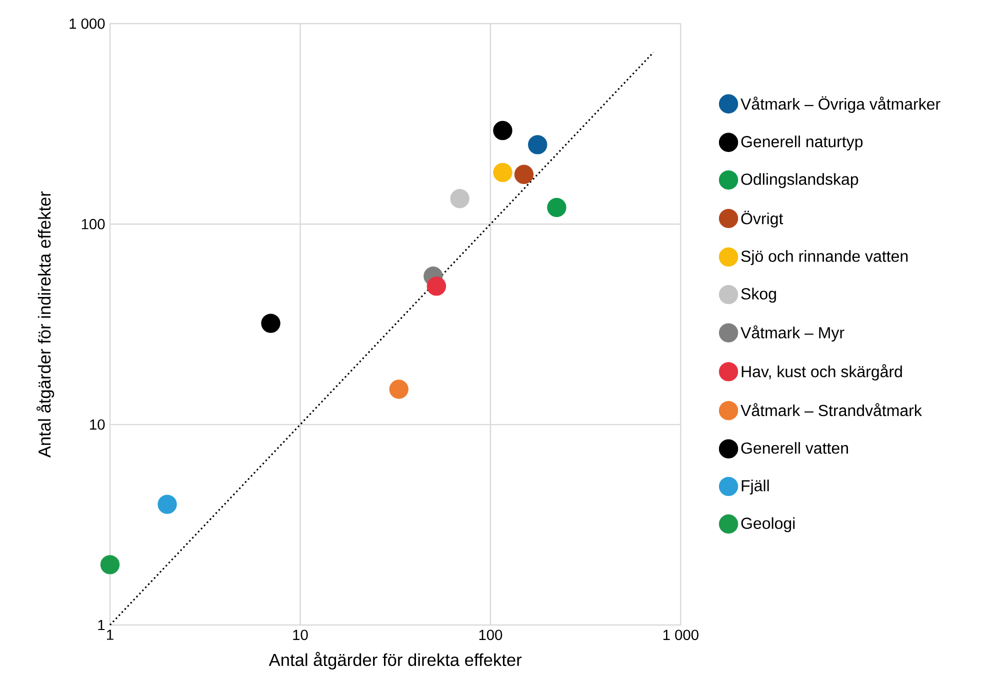 The height and width of the screenshot is (695, 987). Describe the element at coordinates (93, 224) in the screenshot. I see `y-tick-label: 100` at that location.